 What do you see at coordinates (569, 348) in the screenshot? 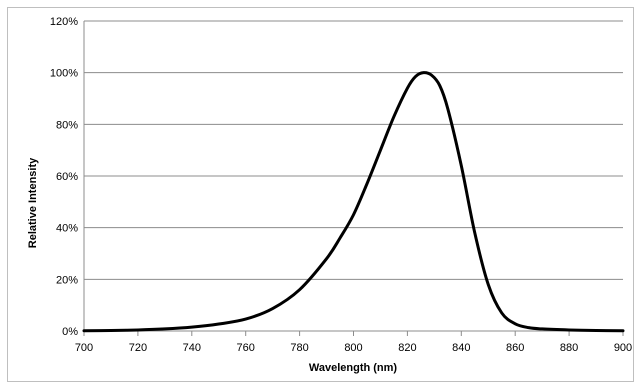
I see `x-tick-label: 880` at bounding box center [569, 348].